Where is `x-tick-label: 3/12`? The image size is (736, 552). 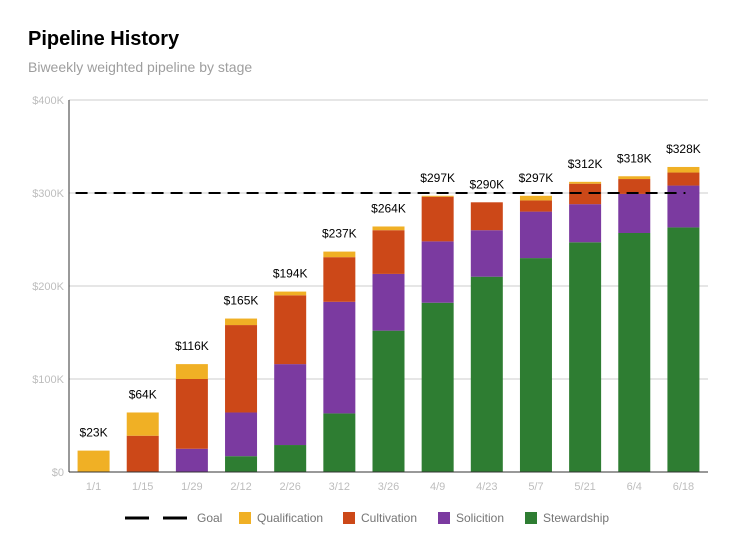 x-tick-label: 3/12 is located at coordinates (339, 487).